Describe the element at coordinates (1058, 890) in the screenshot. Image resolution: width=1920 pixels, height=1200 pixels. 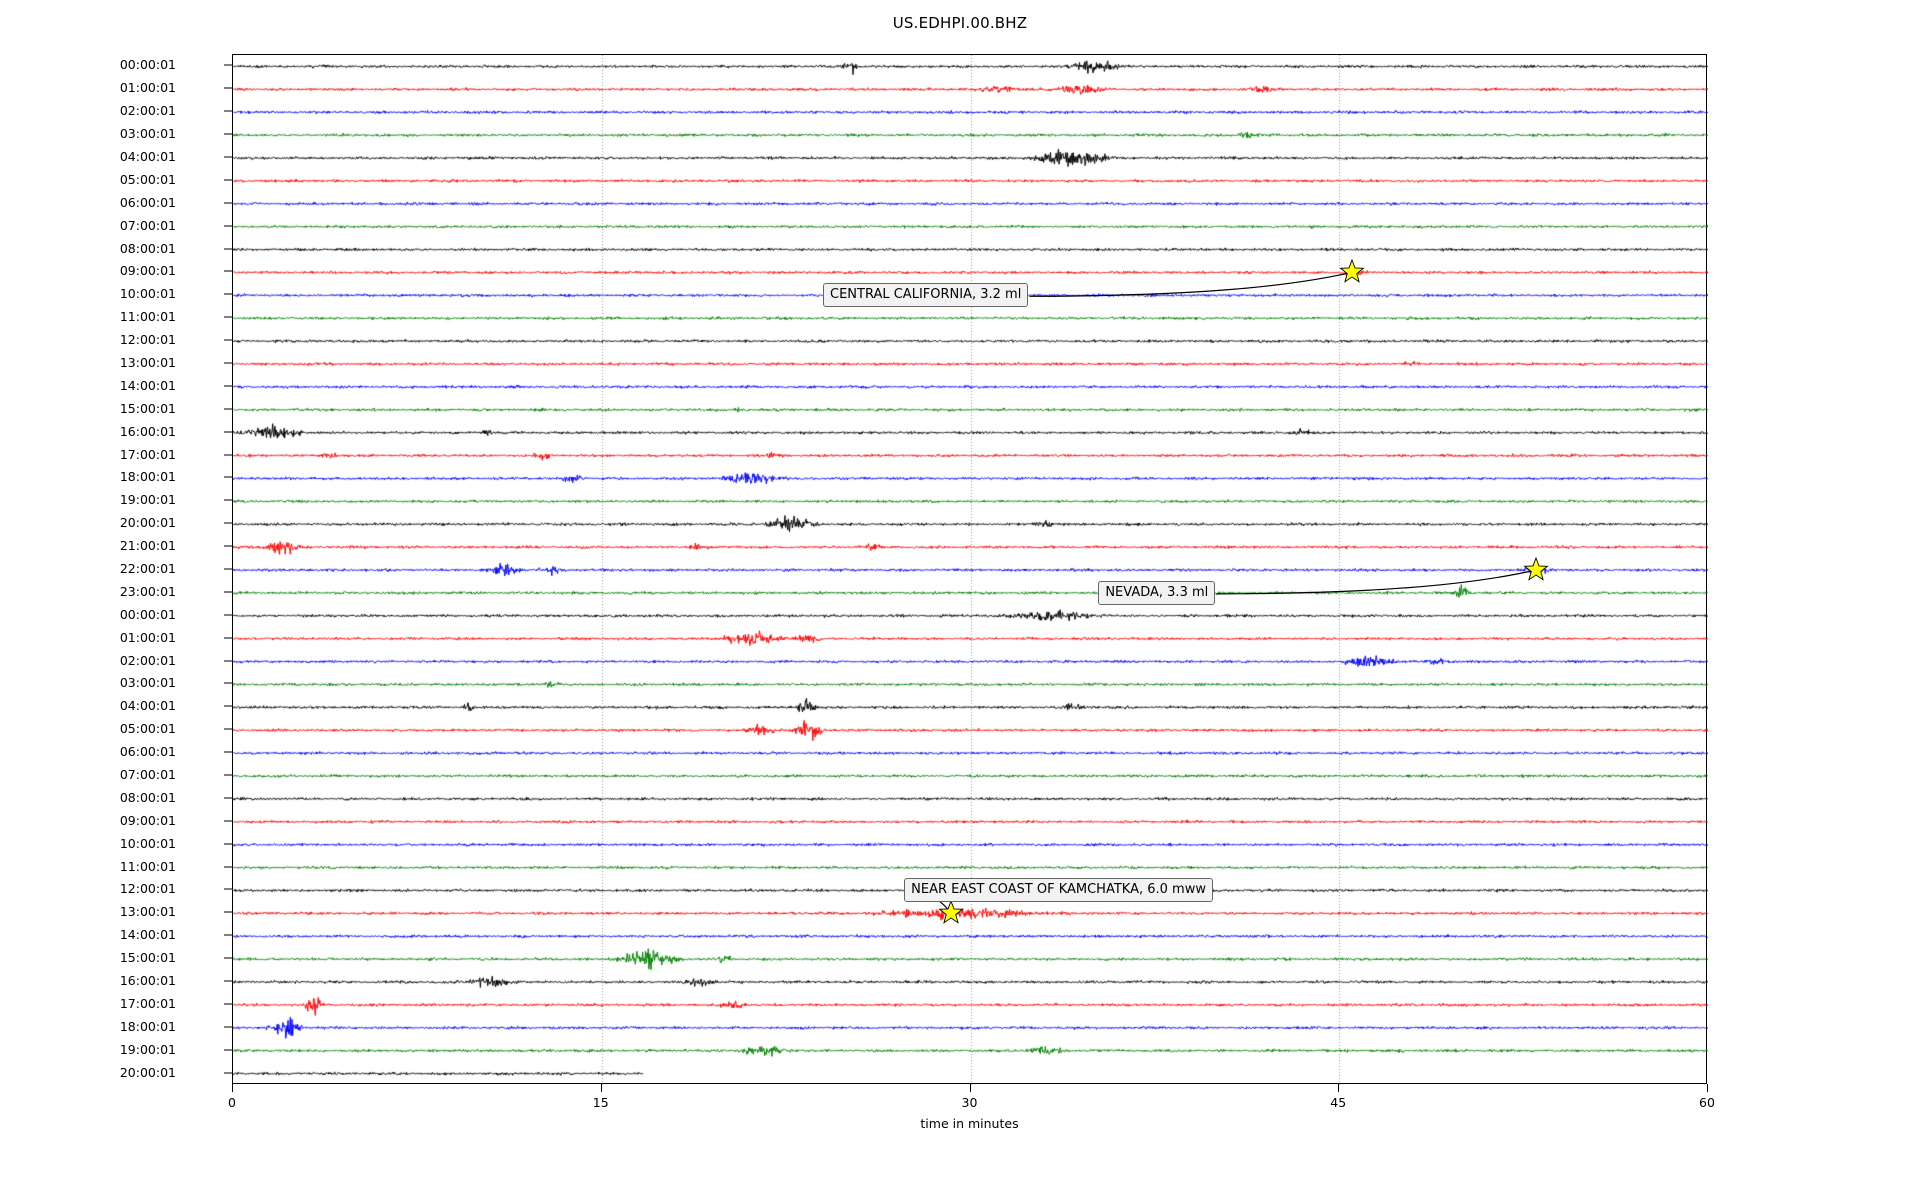
I see `event-annotation-label: NEAR EAST COAST OF KAMCHATKA, 6.0 mww` at that location.